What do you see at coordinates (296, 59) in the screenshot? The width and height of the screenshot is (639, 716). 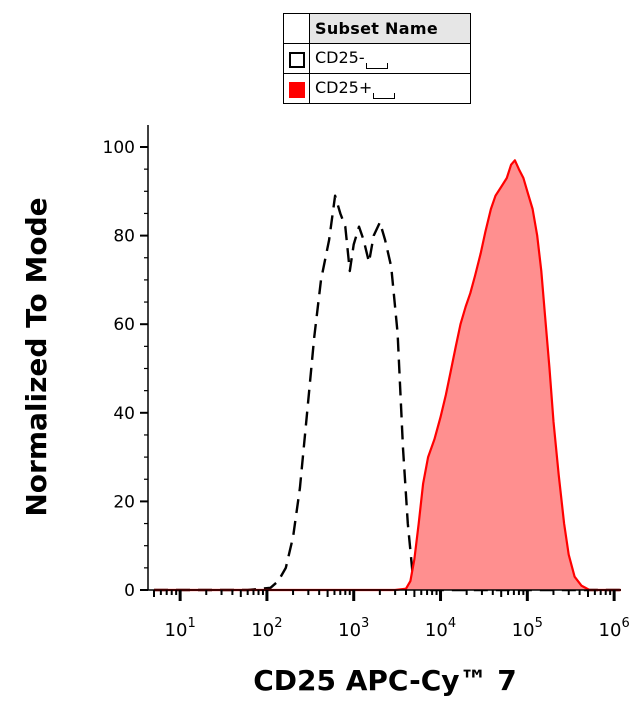 I see `legend-swatch-open-box` at bounding box center [296, 59].